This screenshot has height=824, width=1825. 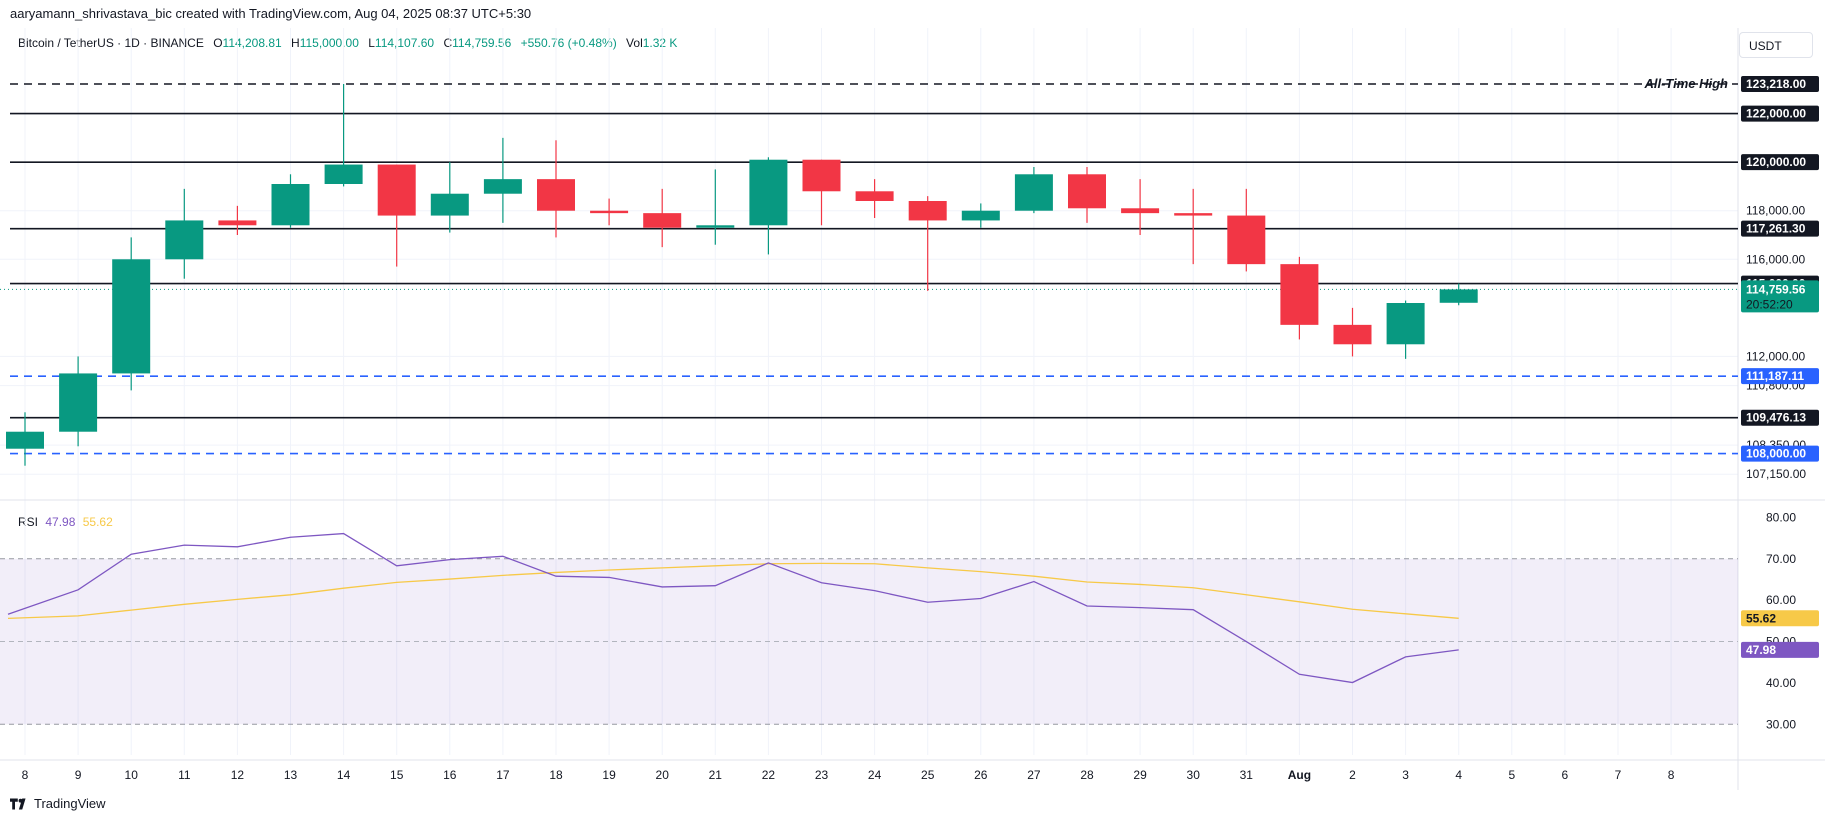 I want to click on rsi-tick-label: 40.00, so click(x=1781, y=683).